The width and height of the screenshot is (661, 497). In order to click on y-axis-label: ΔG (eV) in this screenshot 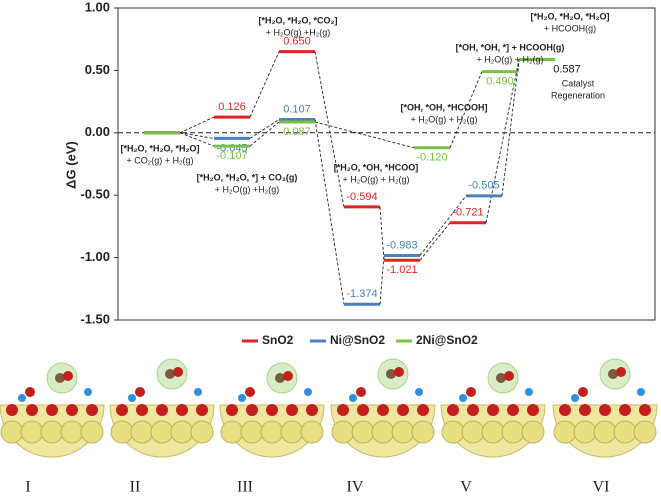, I will do `click(70, 165)`.